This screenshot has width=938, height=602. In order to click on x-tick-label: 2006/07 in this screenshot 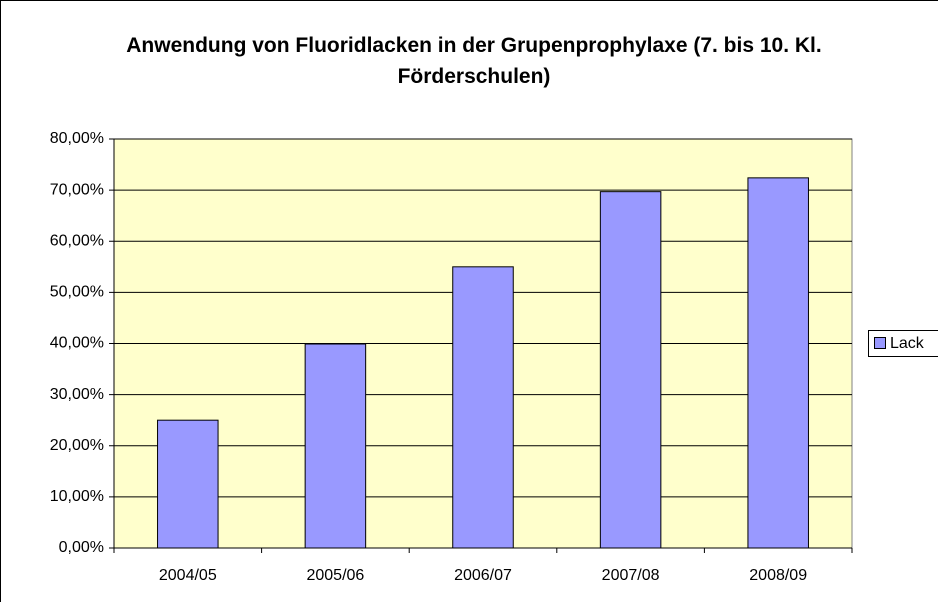, I will do `click(483, 575)`.